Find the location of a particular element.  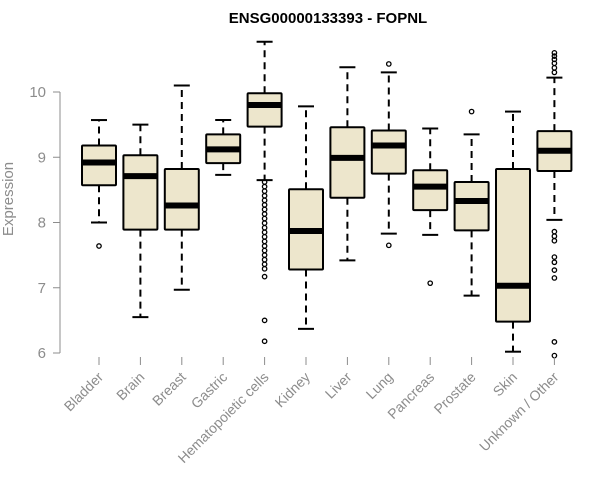

y-tick-label: 9 is located at coordinates (42, 157).